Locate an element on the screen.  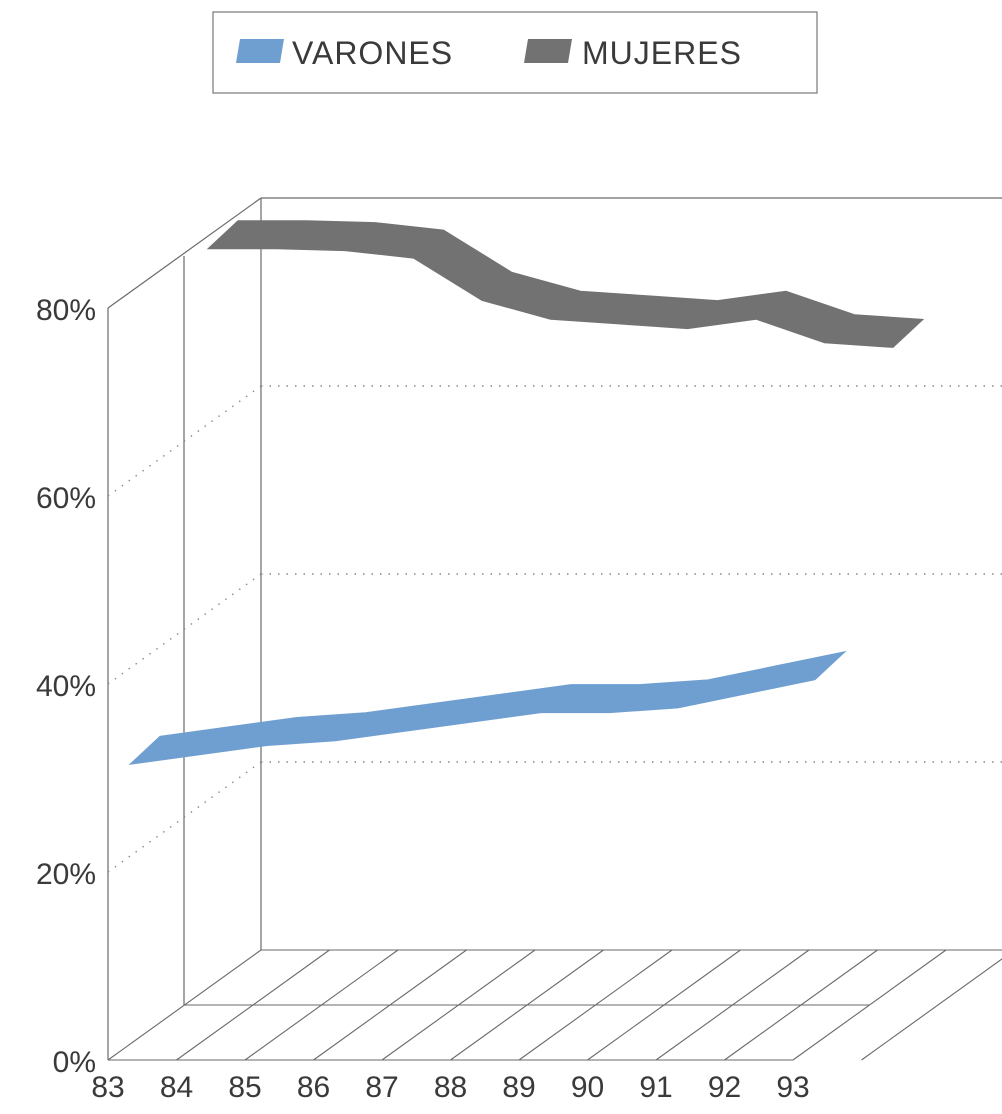
x-tick-label: 87 is located at coordinates (381, 1087).